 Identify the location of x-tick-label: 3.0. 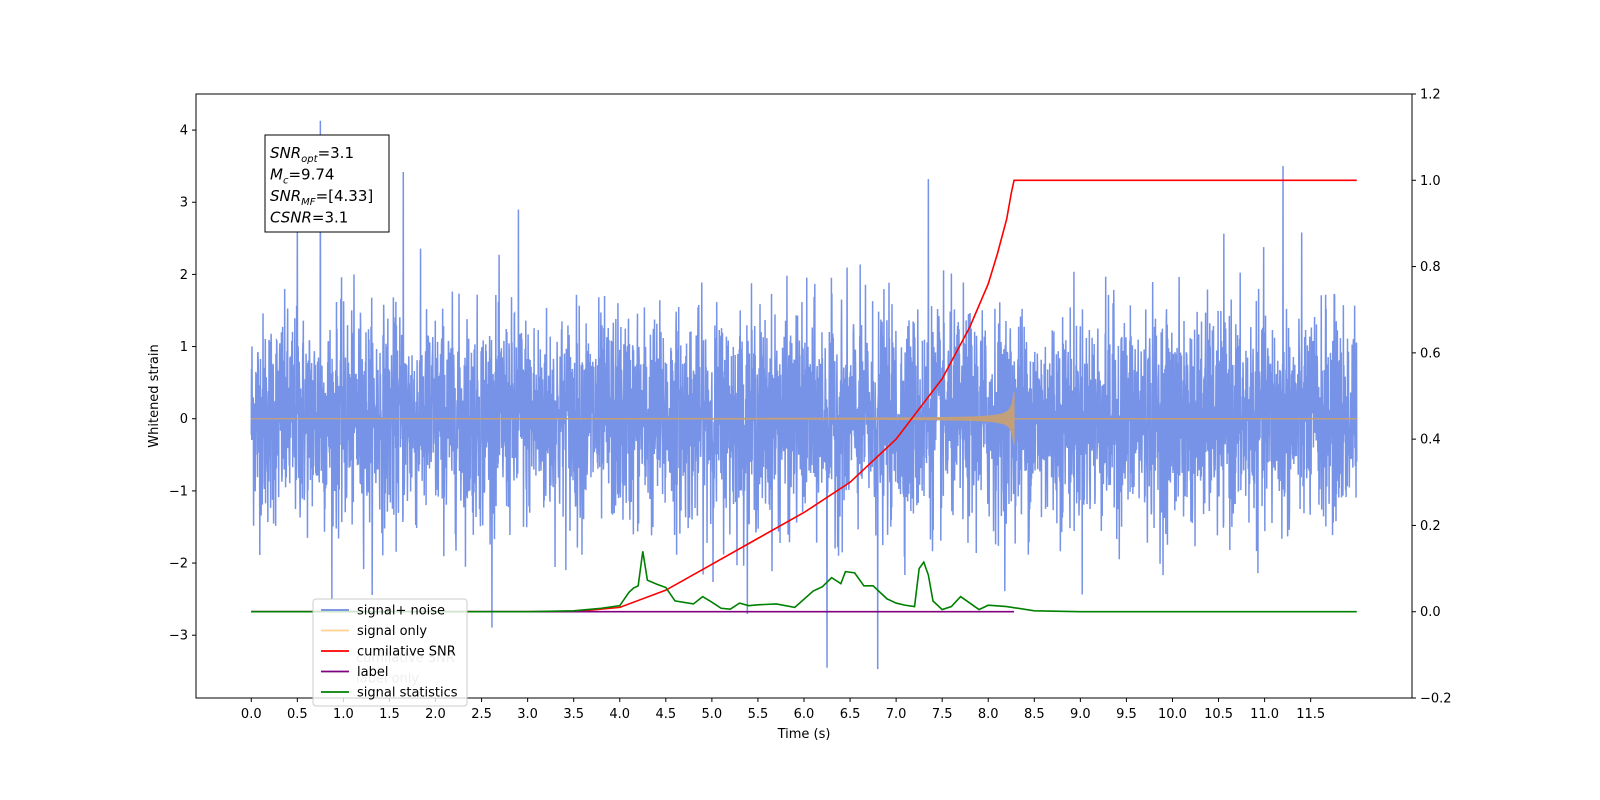
(527, 714).